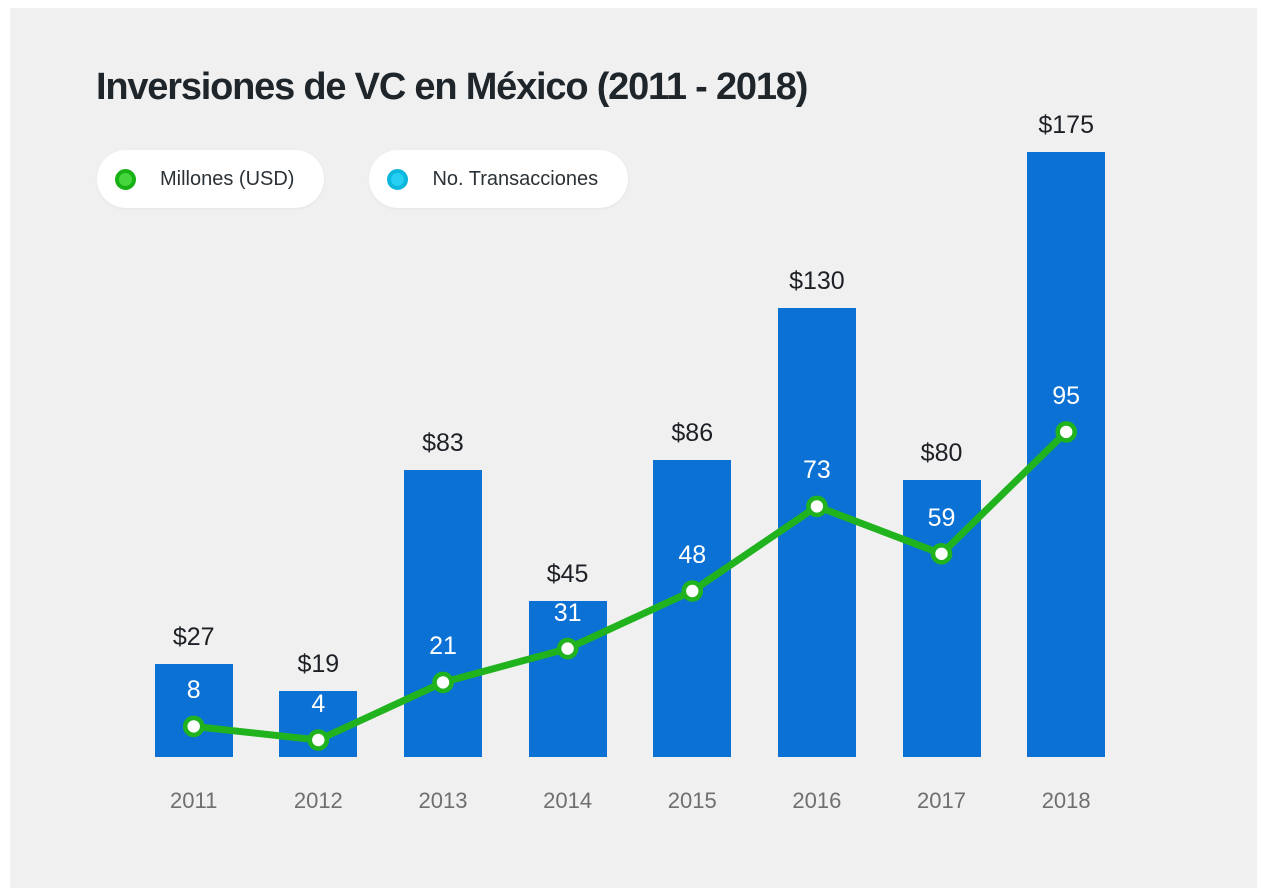  Describe the element at coordinates (817, 800) in the screenshot. I see `x-axis-label: 2016` at that location.